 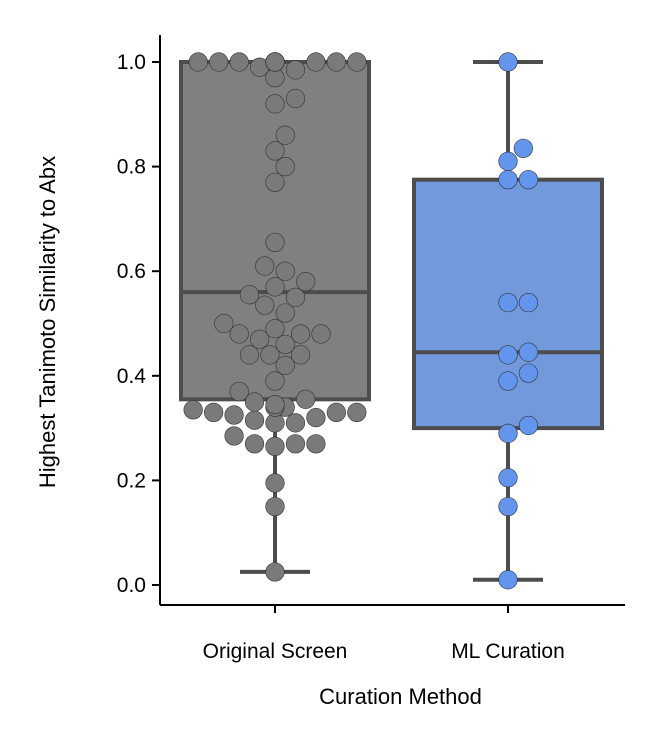 What do you see at coordinates (275, 651) in the screenshot?
I see `x-tick-label: Original Screen` at bounding box center [275, 651].